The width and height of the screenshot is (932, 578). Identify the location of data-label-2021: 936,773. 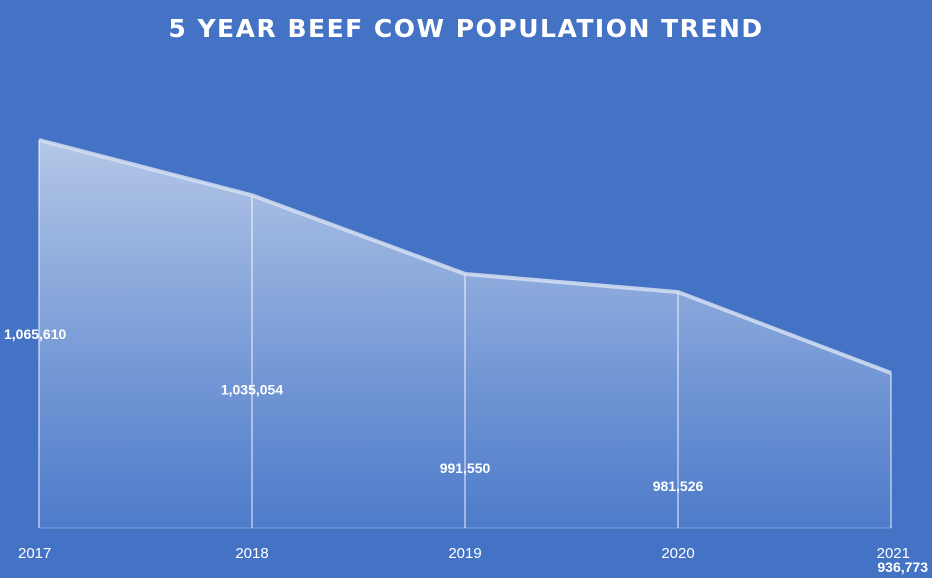
(902, 567).